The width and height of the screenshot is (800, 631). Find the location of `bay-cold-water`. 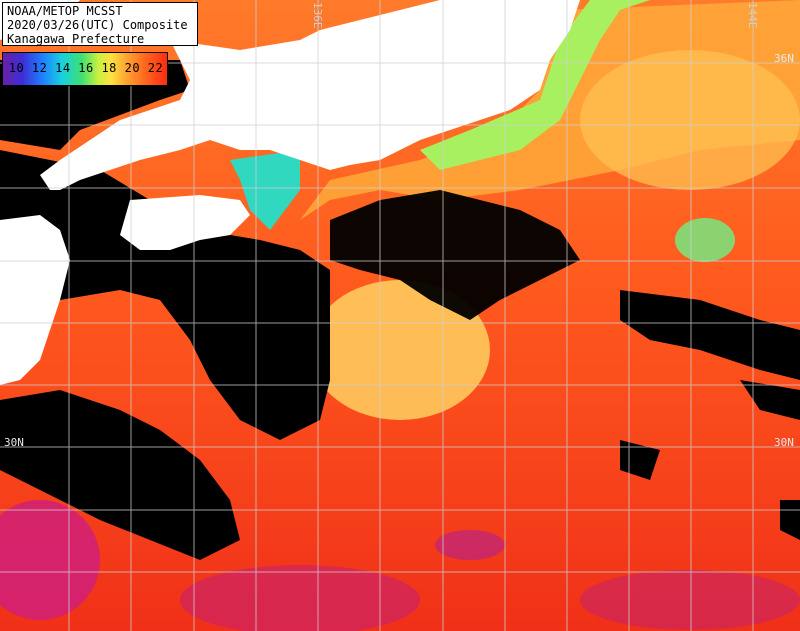

bay-cold-water is located at coordinates (265, 190).